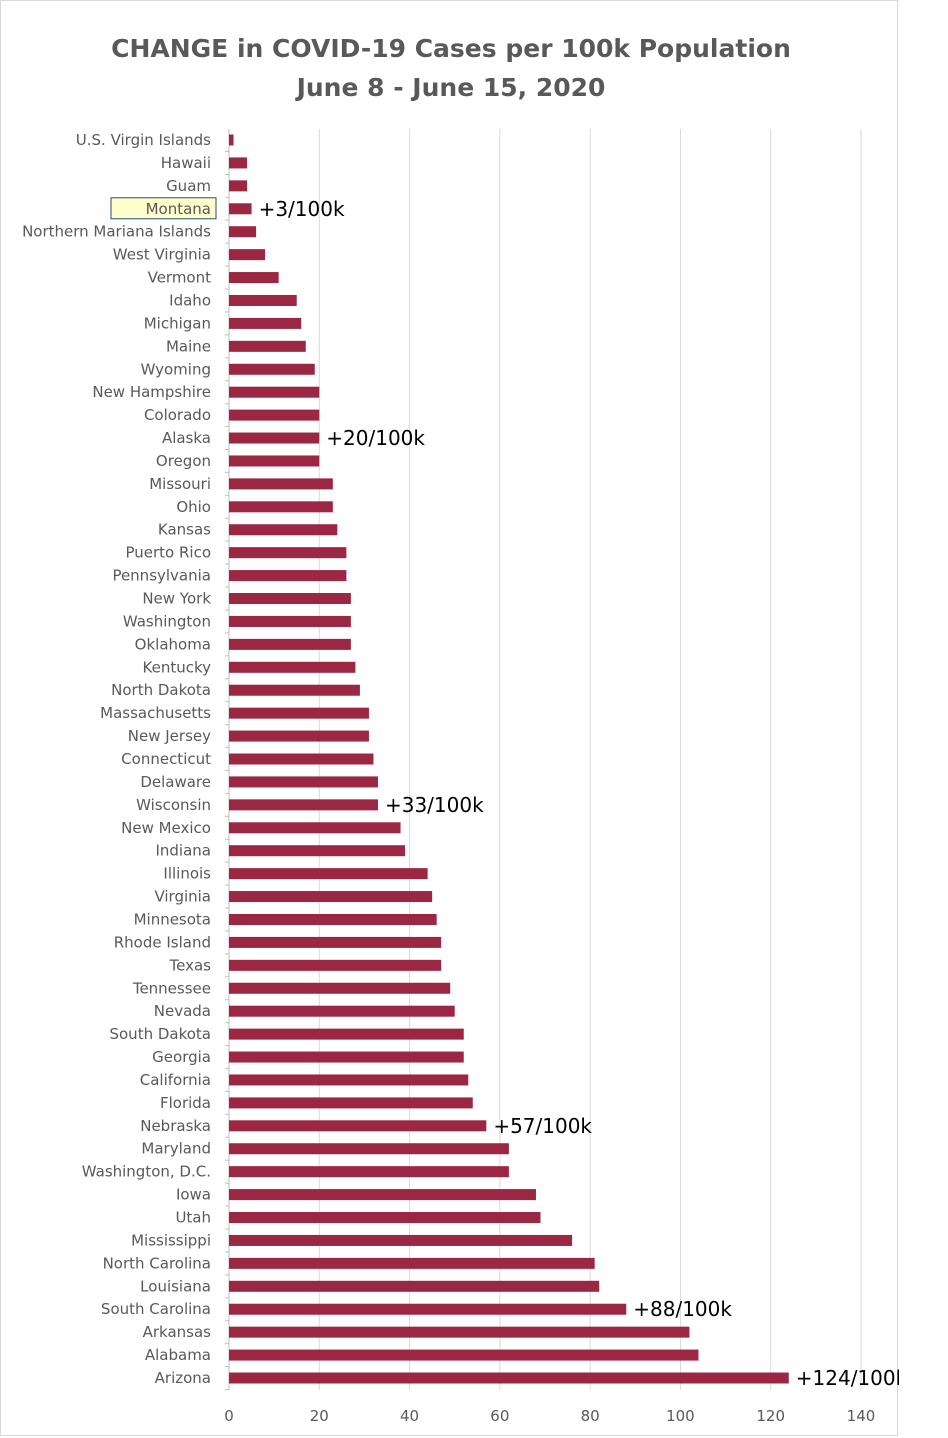  What do you see at coordinates (178, 209) in the screenshot?
I see `category-label: Montana` at bounding box center [178, 209].